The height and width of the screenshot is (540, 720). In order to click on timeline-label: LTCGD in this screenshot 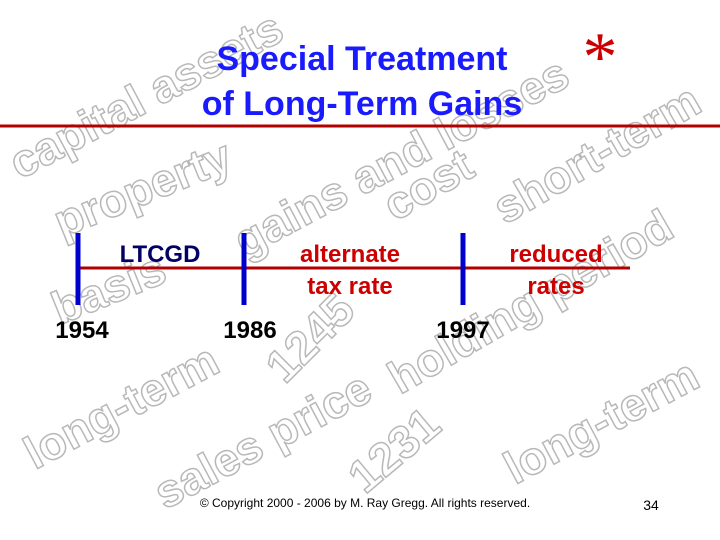, I will do `click(160, 254)`.